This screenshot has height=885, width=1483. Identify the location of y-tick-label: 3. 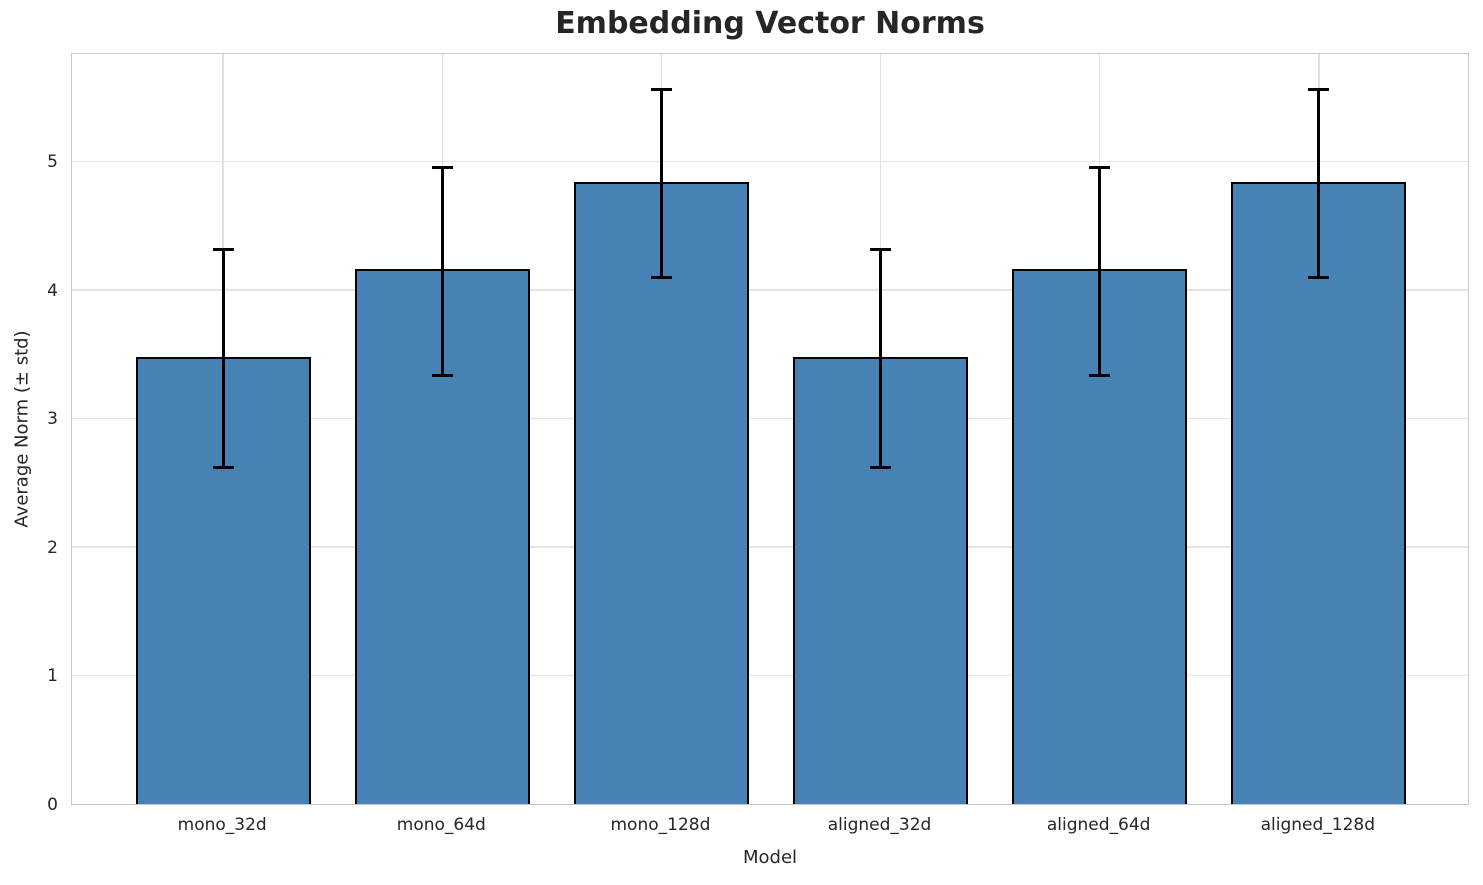
(52, 419).